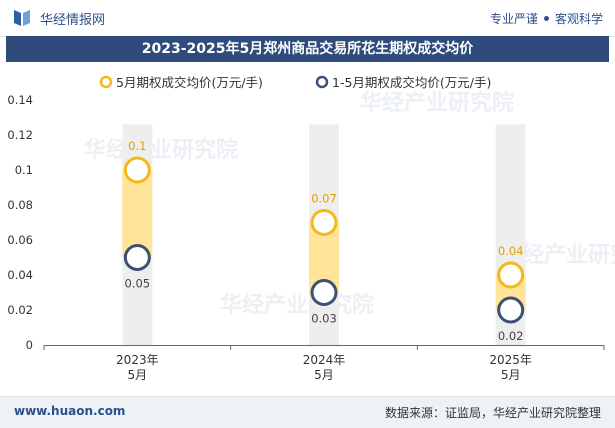  Describe the element at coordinates (307, 18) in the screenshot. I see `top-bar: 华经情报网 专业严谨 客观科学` at that location.